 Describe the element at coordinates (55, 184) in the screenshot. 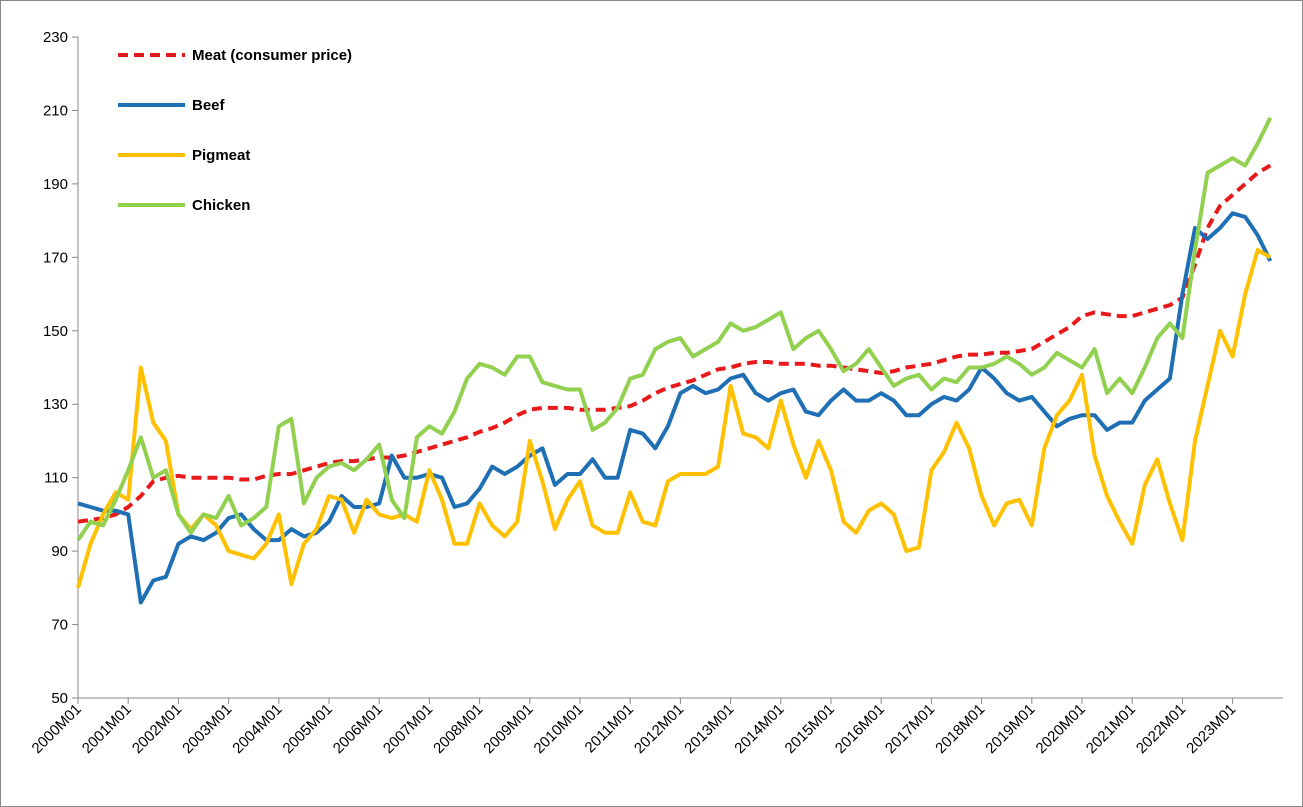

I see `y-tick-label: 190` at that location.